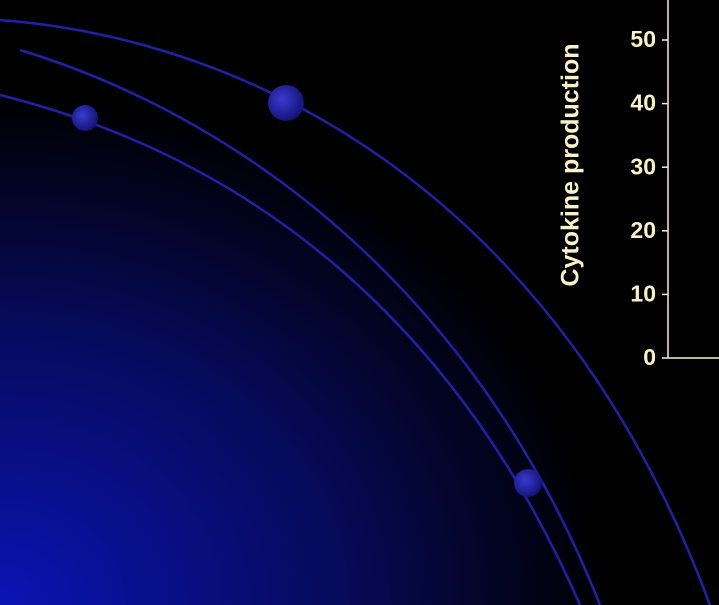  Describe the element at coordinates (643, 103) in the screenshot. I see `y-tick-label: 40` at that location.